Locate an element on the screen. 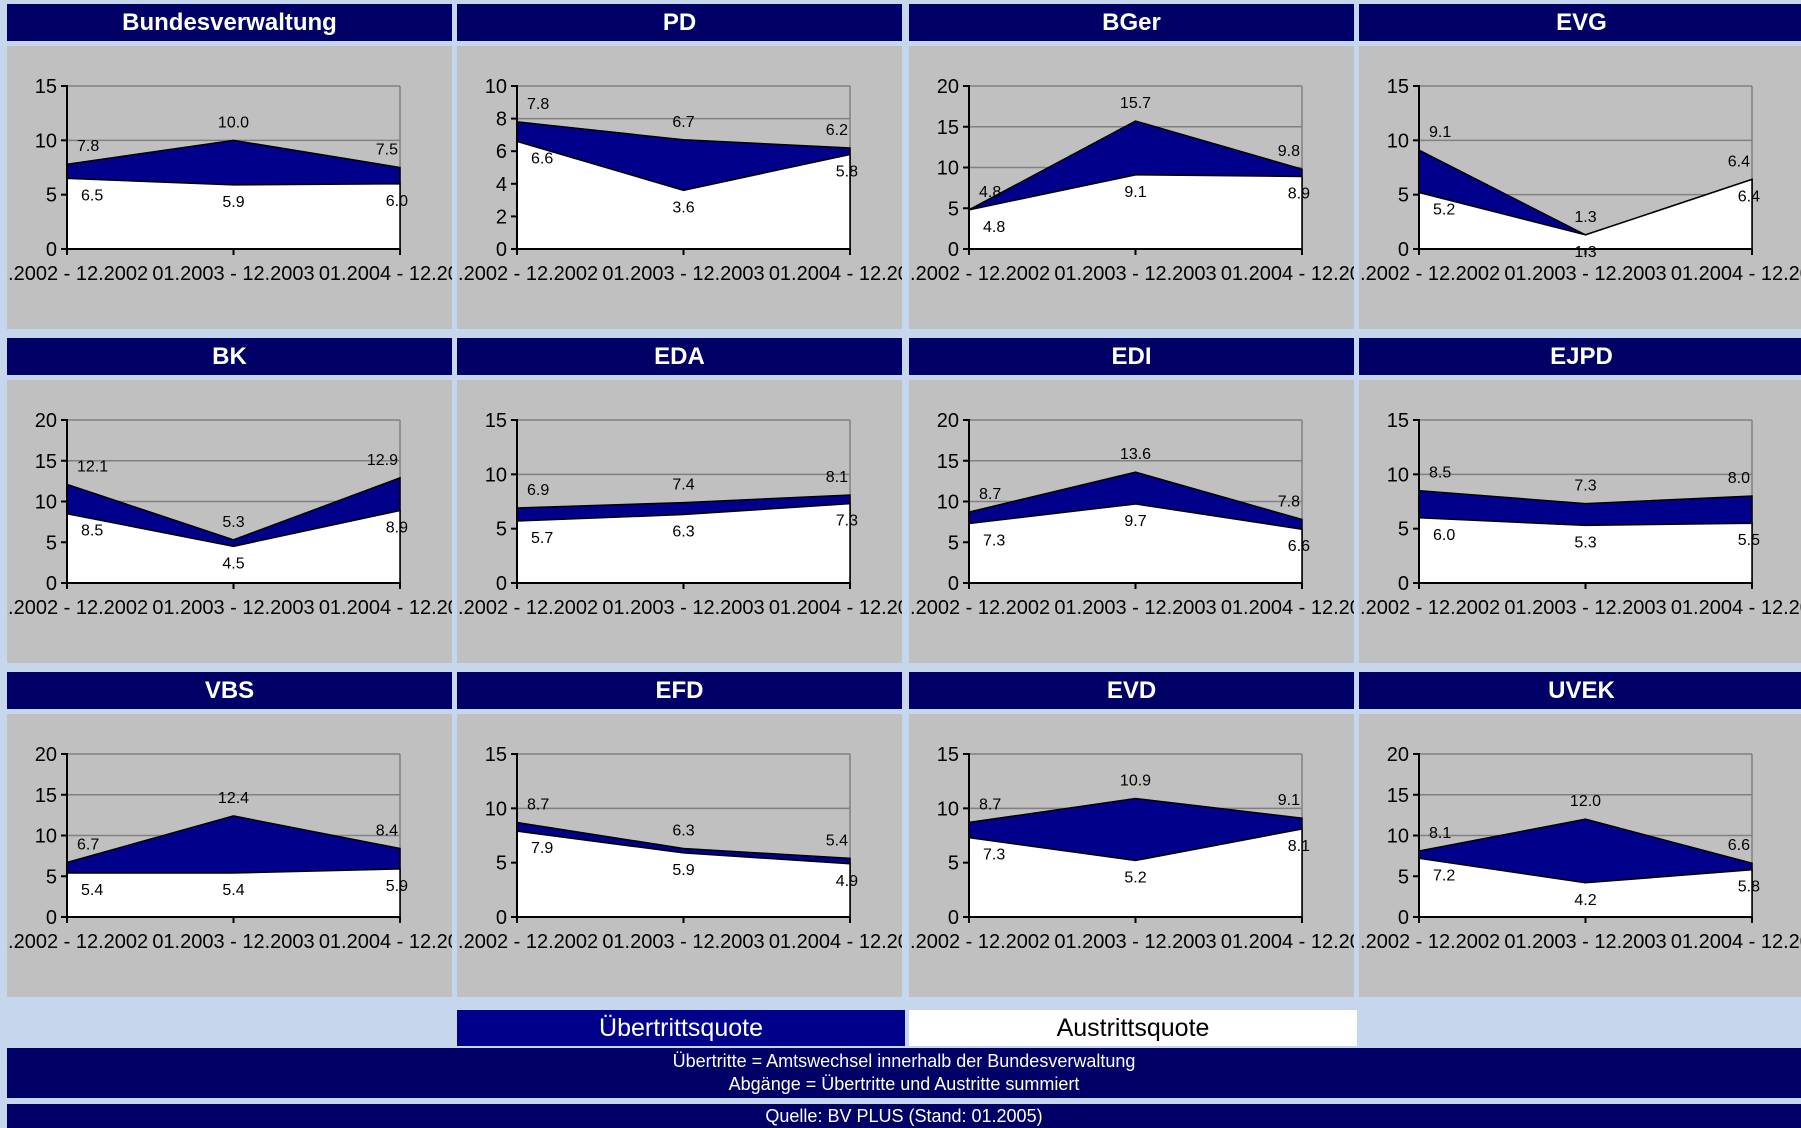 This screenshot has height=1128, width=1801. data-label-uebertrittsquote: 6.3 is located at coordinates (683, 831).